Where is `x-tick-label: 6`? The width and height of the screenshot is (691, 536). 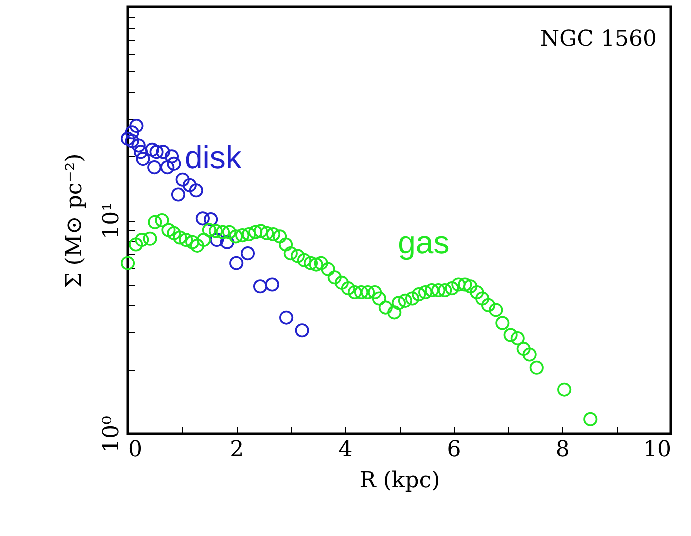 x-tick-label: 6 is located at coordinates (454, 450).